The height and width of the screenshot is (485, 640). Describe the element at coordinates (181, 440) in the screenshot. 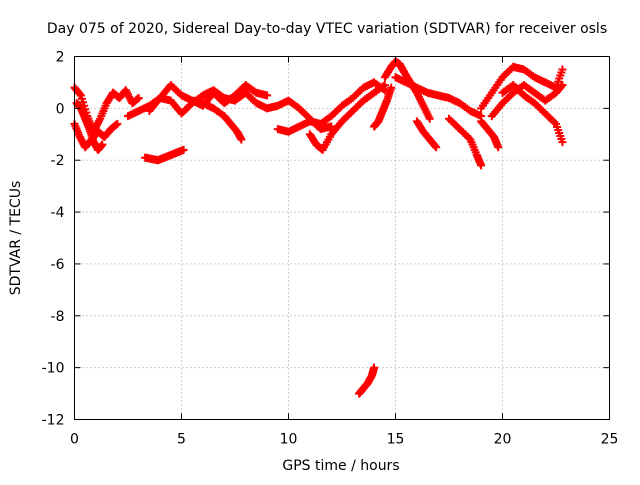

I see `x-tick-label: 5` at that location.